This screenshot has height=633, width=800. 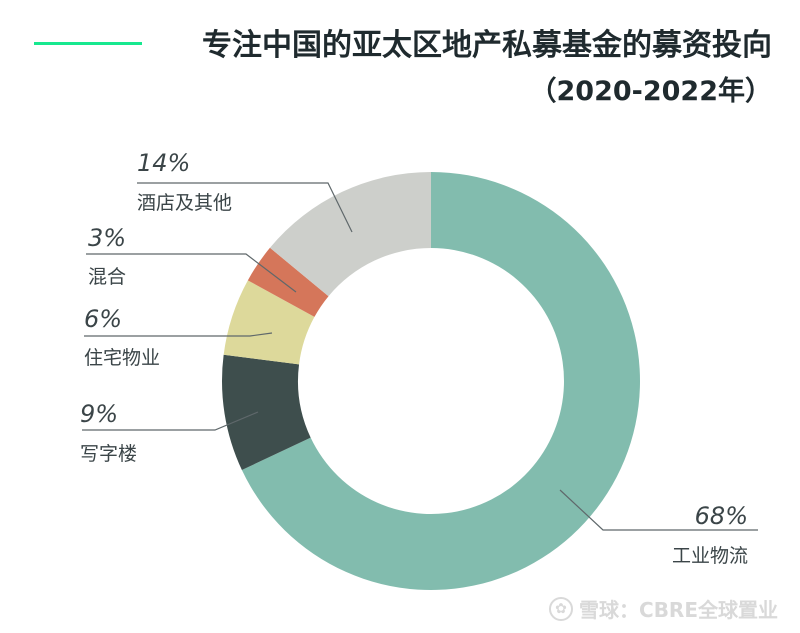 I want to click on chart-title: 专注中国的亚太区地产私募基金的募资投向, so click(x=487, y=45).